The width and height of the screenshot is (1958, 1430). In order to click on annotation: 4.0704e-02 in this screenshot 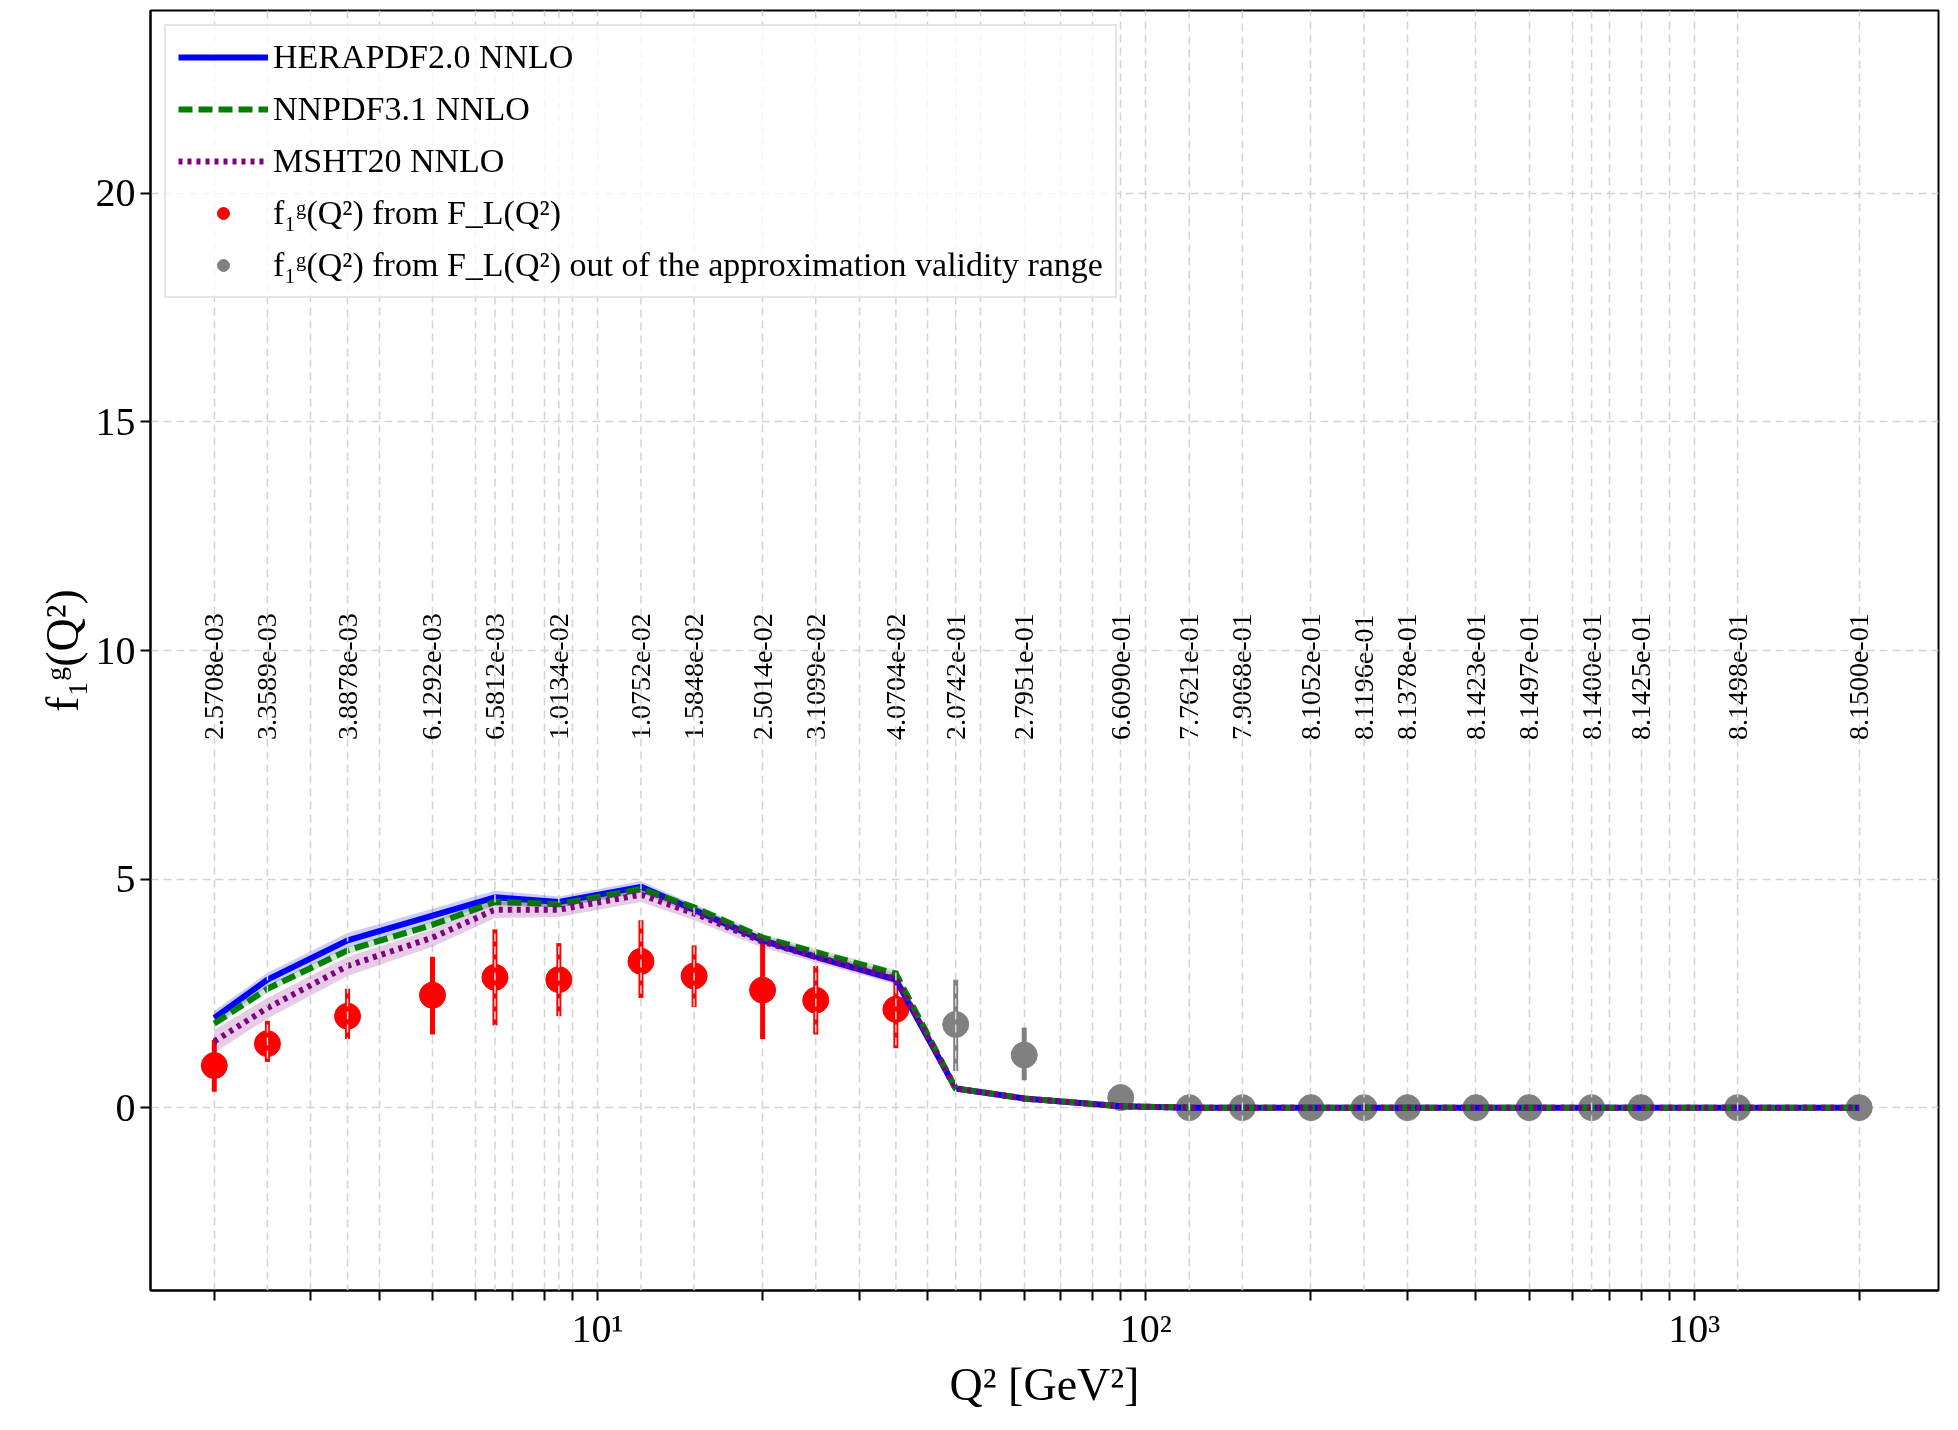, I will do `click(895, 677)`.